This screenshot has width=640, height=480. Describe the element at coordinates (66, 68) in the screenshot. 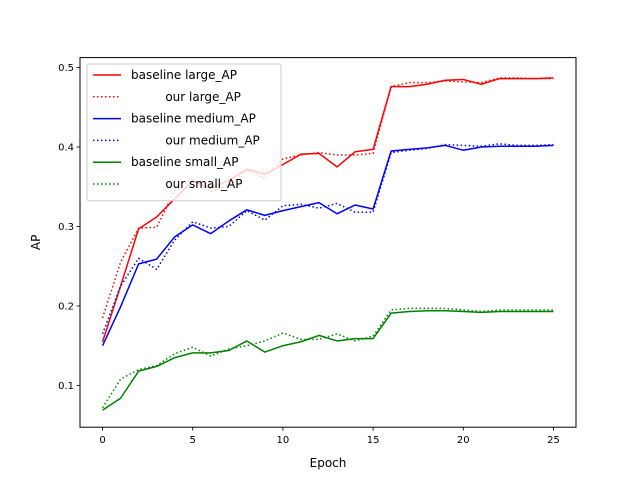

I see `y-tick-label: 0.5` at that location.